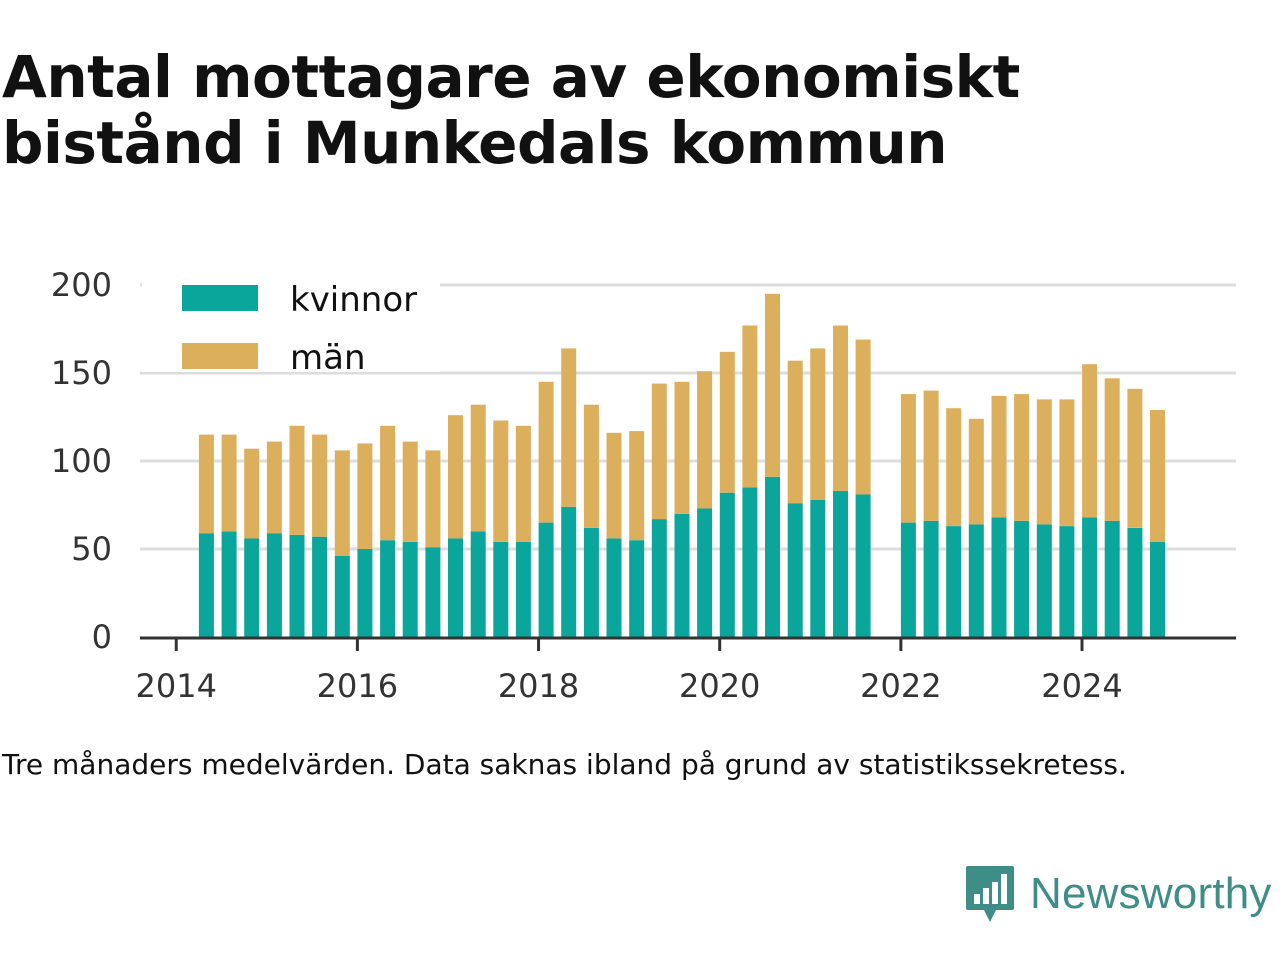  I want to click on legend-label-kvinnor: kvinnor, so click(353, 300).